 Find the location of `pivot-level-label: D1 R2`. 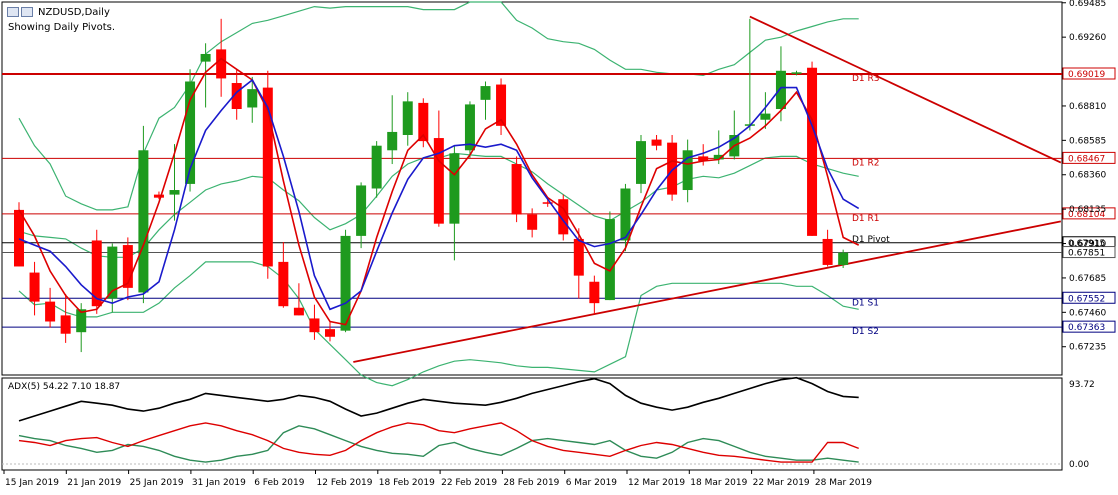

pivot-level-label: D1 R2 is located at coordinates (866, 163).